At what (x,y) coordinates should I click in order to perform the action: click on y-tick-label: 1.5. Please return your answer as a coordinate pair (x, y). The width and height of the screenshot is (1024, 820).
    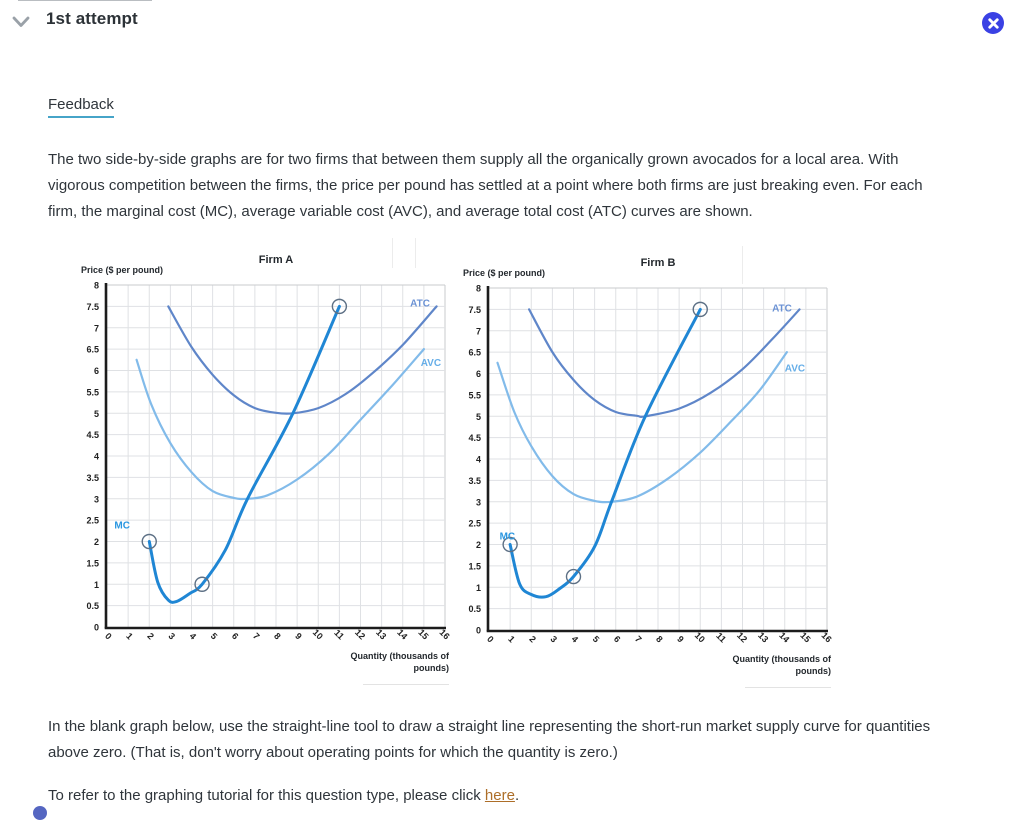
    Looking at the image, I should click on (474, 566).